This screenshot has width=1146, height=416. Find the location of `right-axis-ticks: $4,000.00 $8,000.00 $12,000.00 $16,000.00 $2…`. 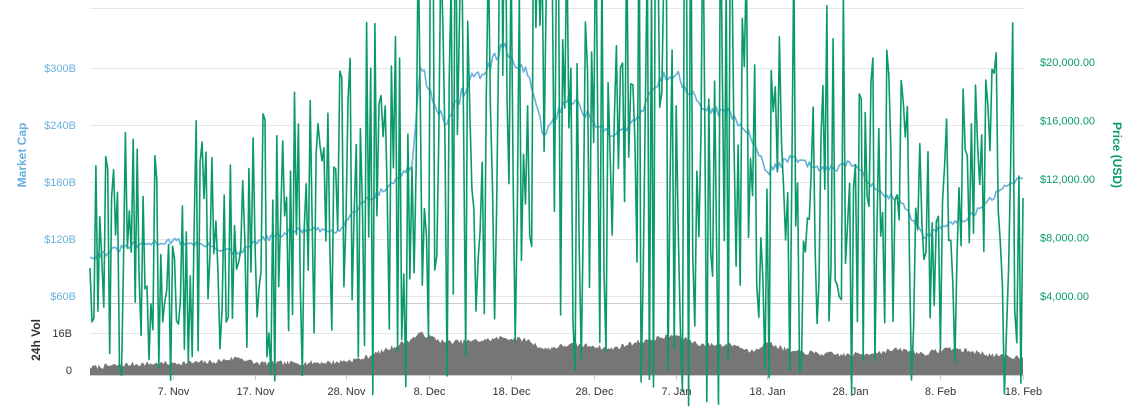

right-axis-ticks: $4,000.00 $8,000.00 $12,000.00 $16,000.00 $2… is located at coordinates (1067, 180).